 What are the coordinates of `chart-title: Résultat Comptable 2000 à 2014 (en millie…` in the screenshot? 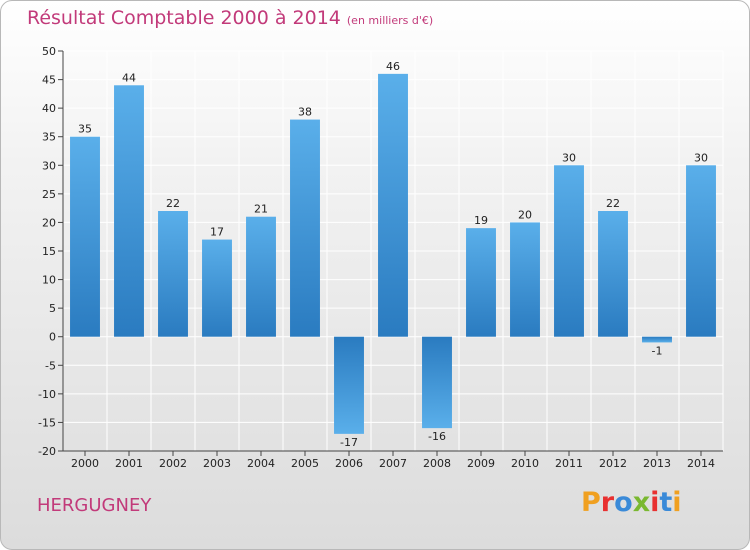 It's located at (230, 18).